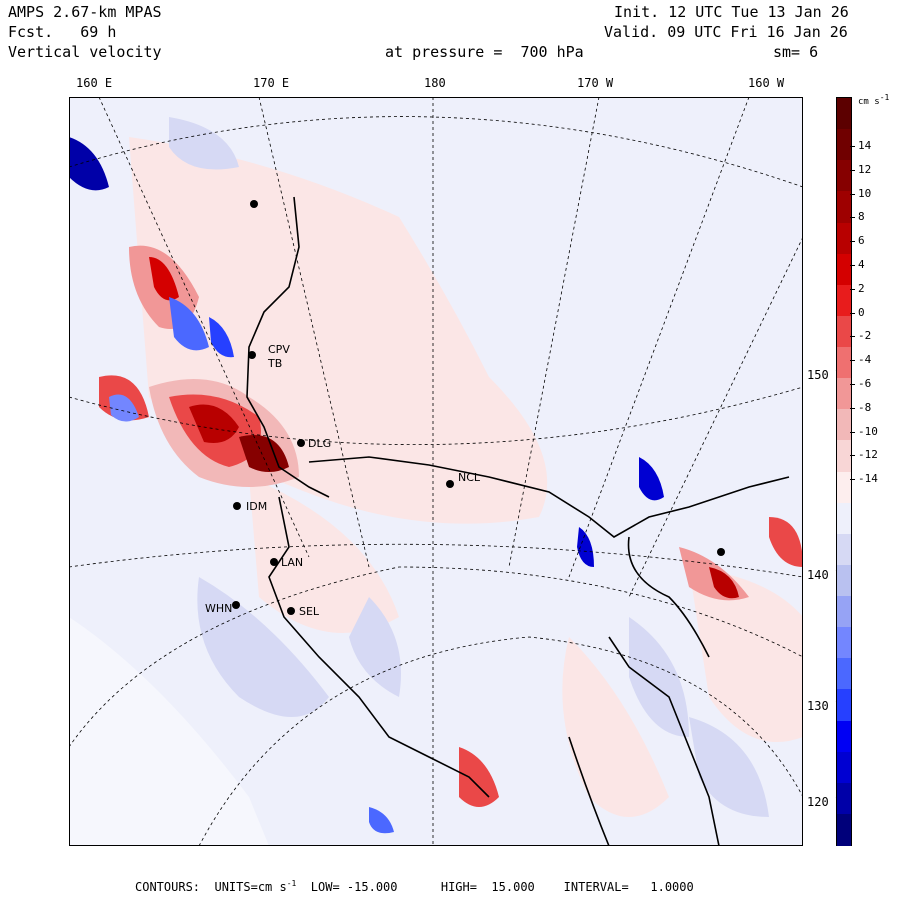 The height and width of the screenshot is (900, 900). Describe the element at coordinates (254, 204) in the screenshot. I see `station-dot-ber` at that location.